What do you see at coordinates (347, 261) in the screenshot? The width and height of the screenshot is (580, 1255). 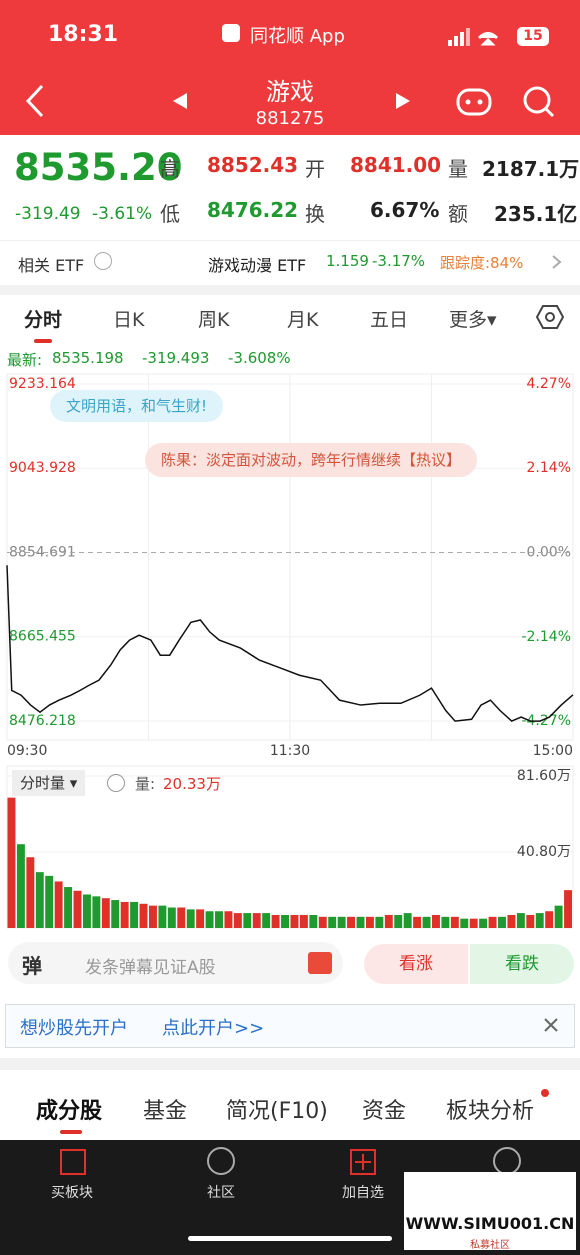 I see `etf-price: 1.159` at bounding box center [347, 261].